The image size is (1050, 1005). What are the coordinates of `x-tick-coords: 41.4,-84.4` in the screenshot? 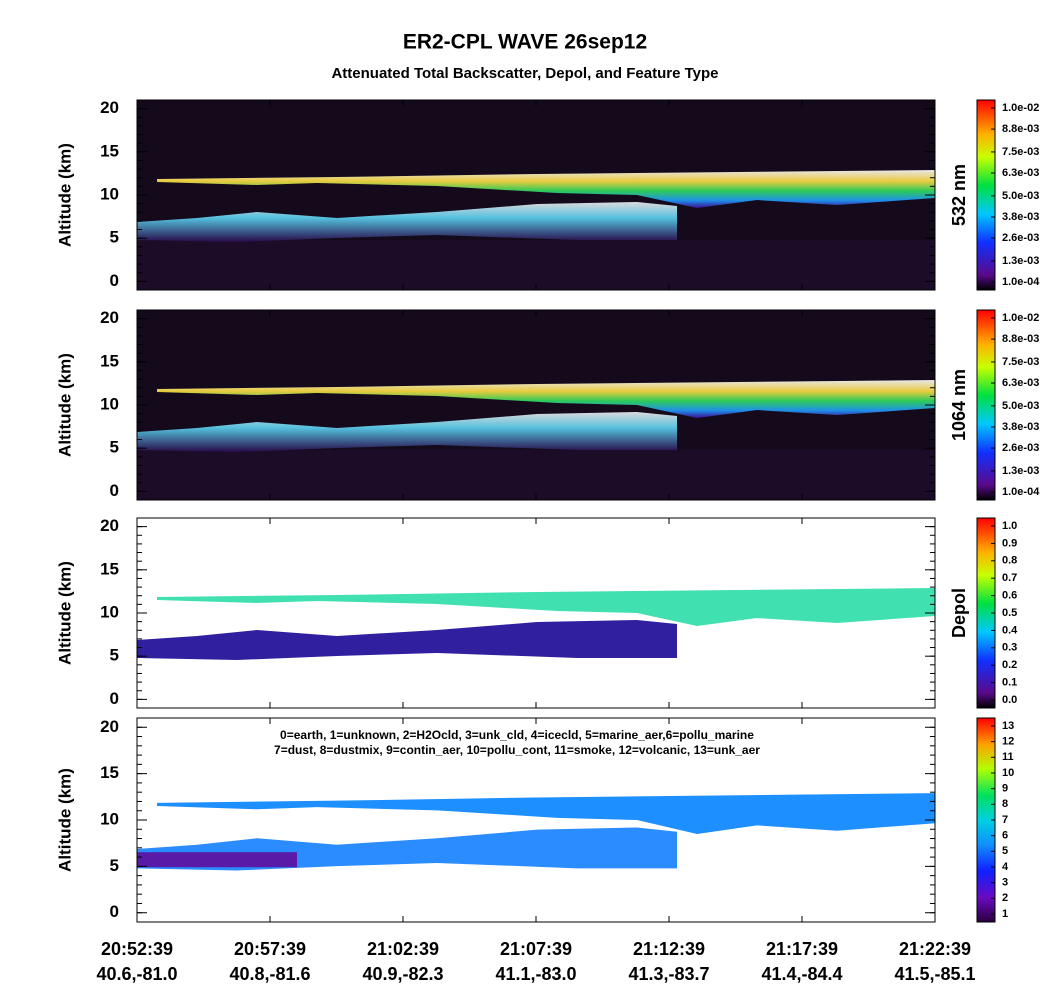 It's located at (801, 974).